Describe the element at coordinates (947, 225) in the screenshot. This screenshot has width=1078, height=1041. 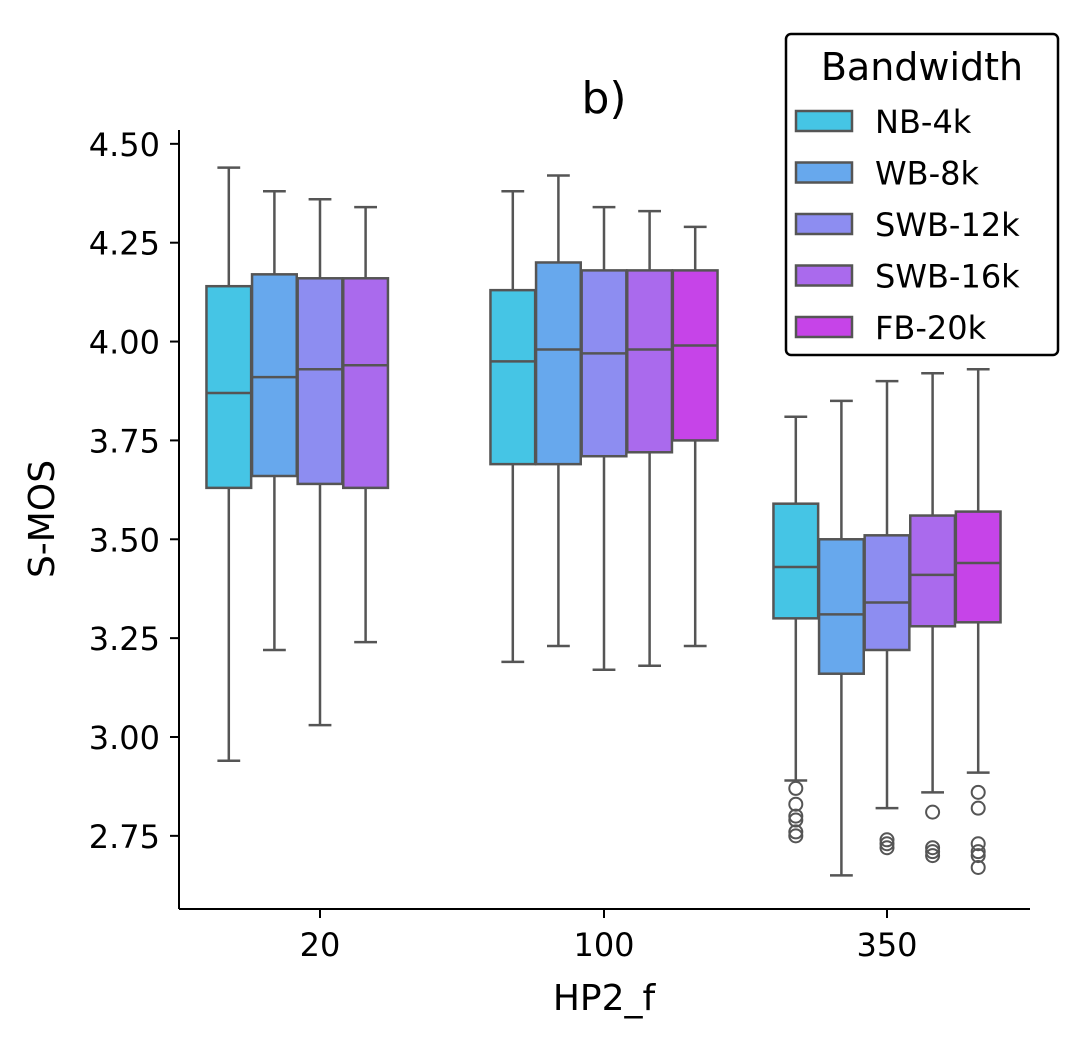
I see `legend-label: SWB-12k` at that location.